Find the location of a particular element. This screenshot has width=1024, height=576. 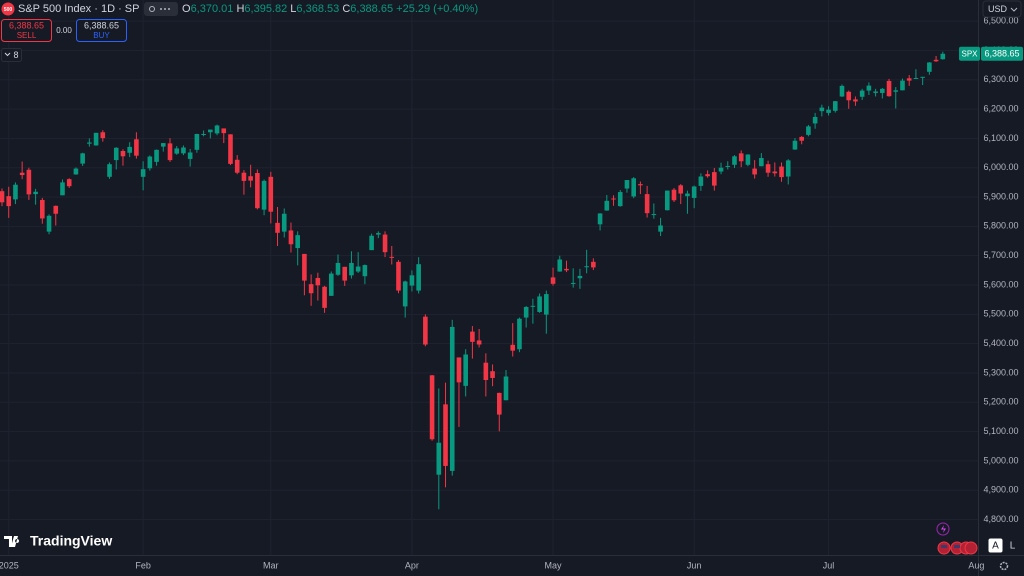

sell-price: 6,388.65 is located at coordinates (26, 25).